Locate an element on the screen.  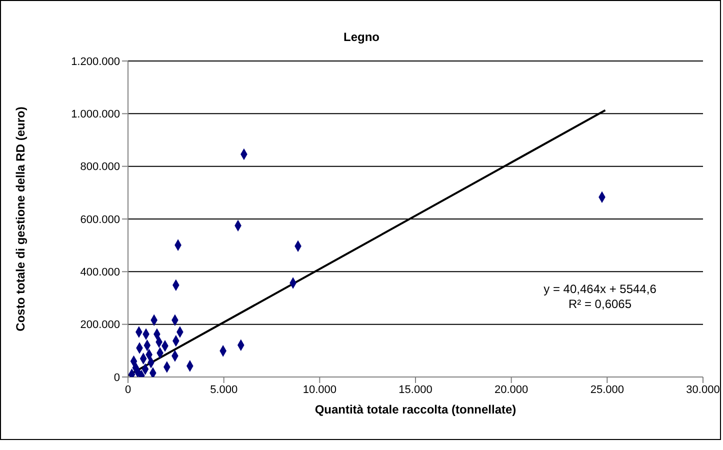
x-tick-label: 10.000 is located at coordinates (319, 390).